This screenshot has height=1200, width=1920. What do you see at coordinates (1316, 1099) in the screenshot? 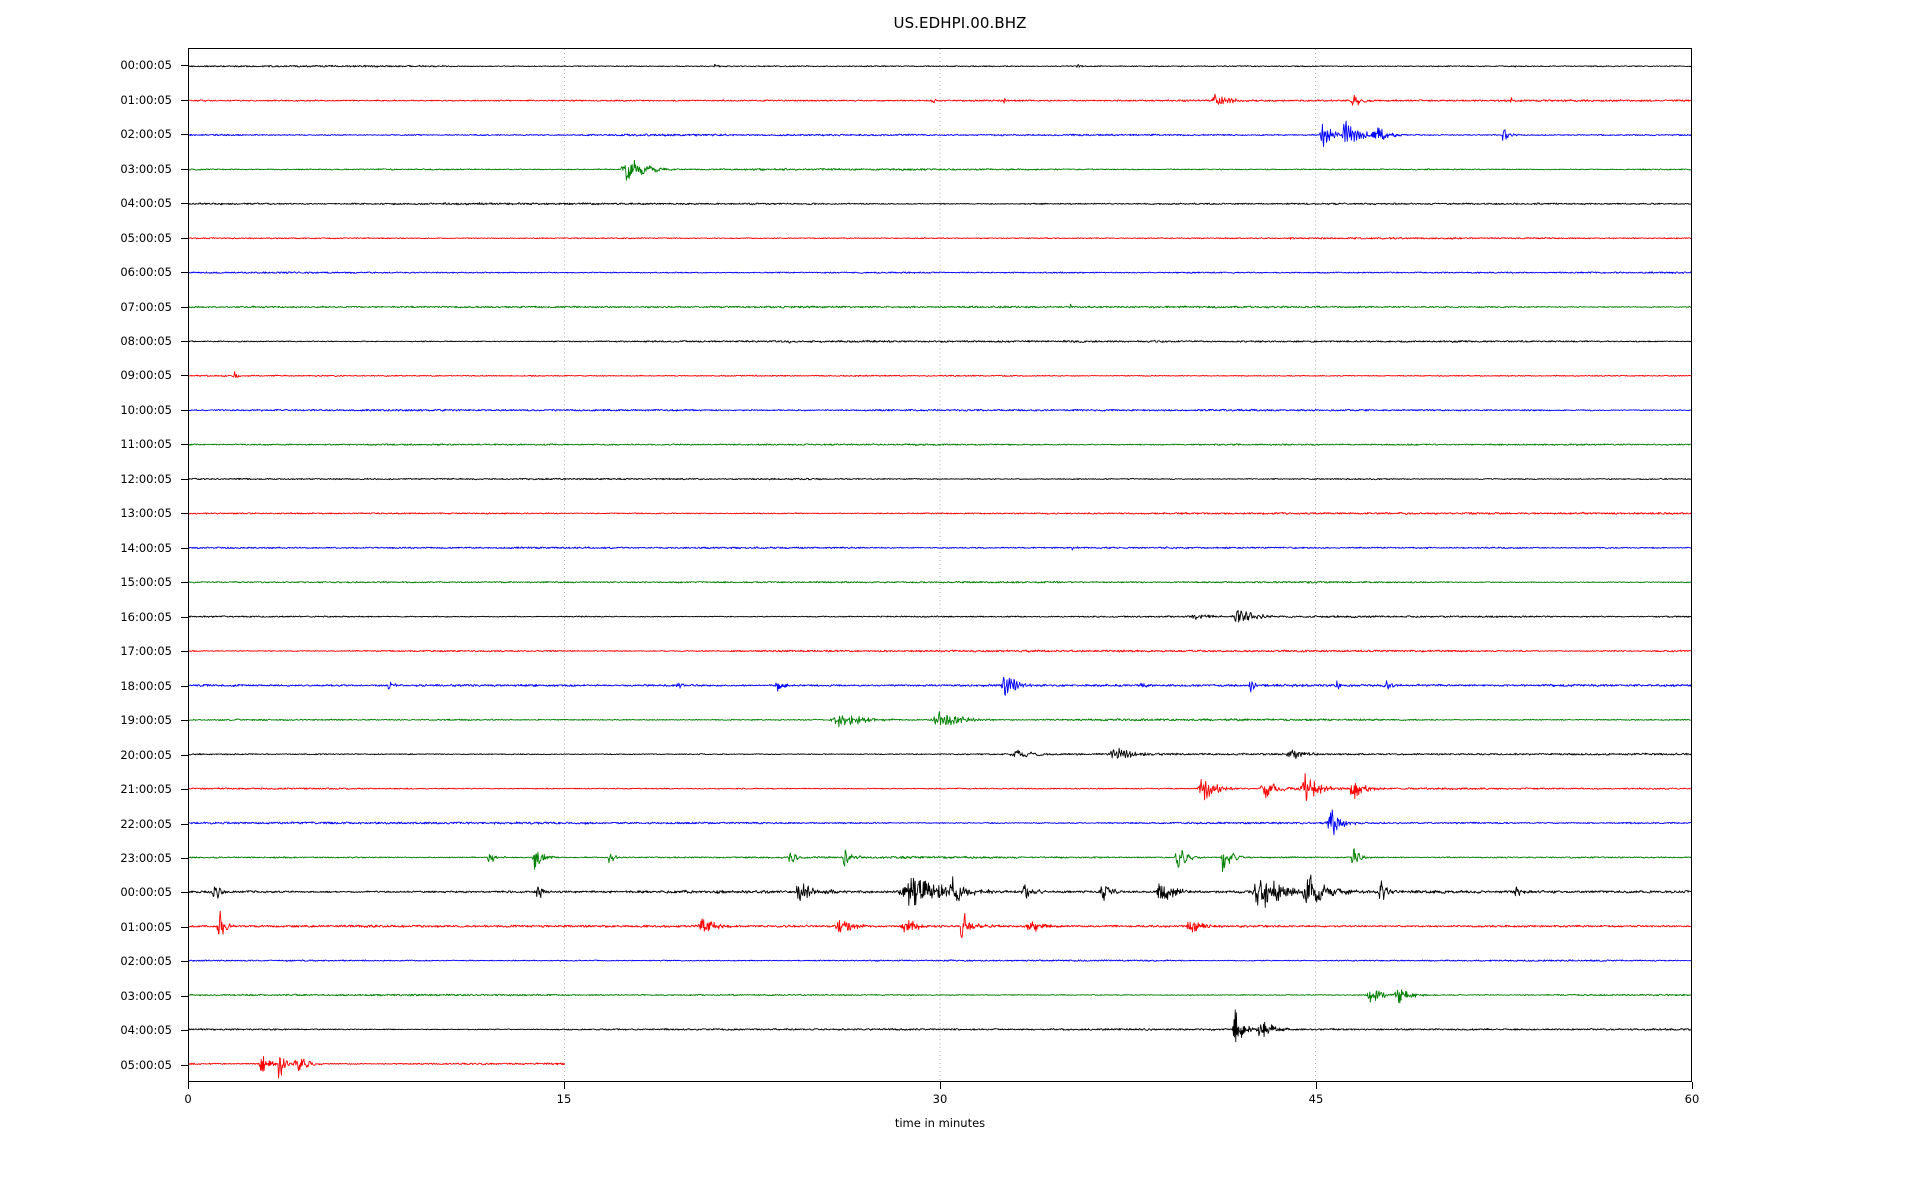
I see `x-tick-label: 45` at bounding box center [1316, 1099].